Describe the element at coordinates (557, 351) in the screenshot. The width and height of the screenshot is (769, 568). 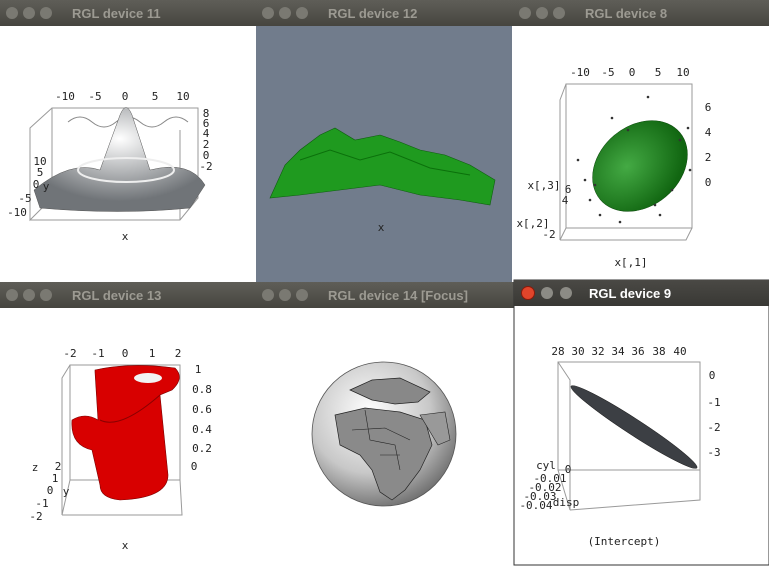
I see `axis-label: 28` at that location.